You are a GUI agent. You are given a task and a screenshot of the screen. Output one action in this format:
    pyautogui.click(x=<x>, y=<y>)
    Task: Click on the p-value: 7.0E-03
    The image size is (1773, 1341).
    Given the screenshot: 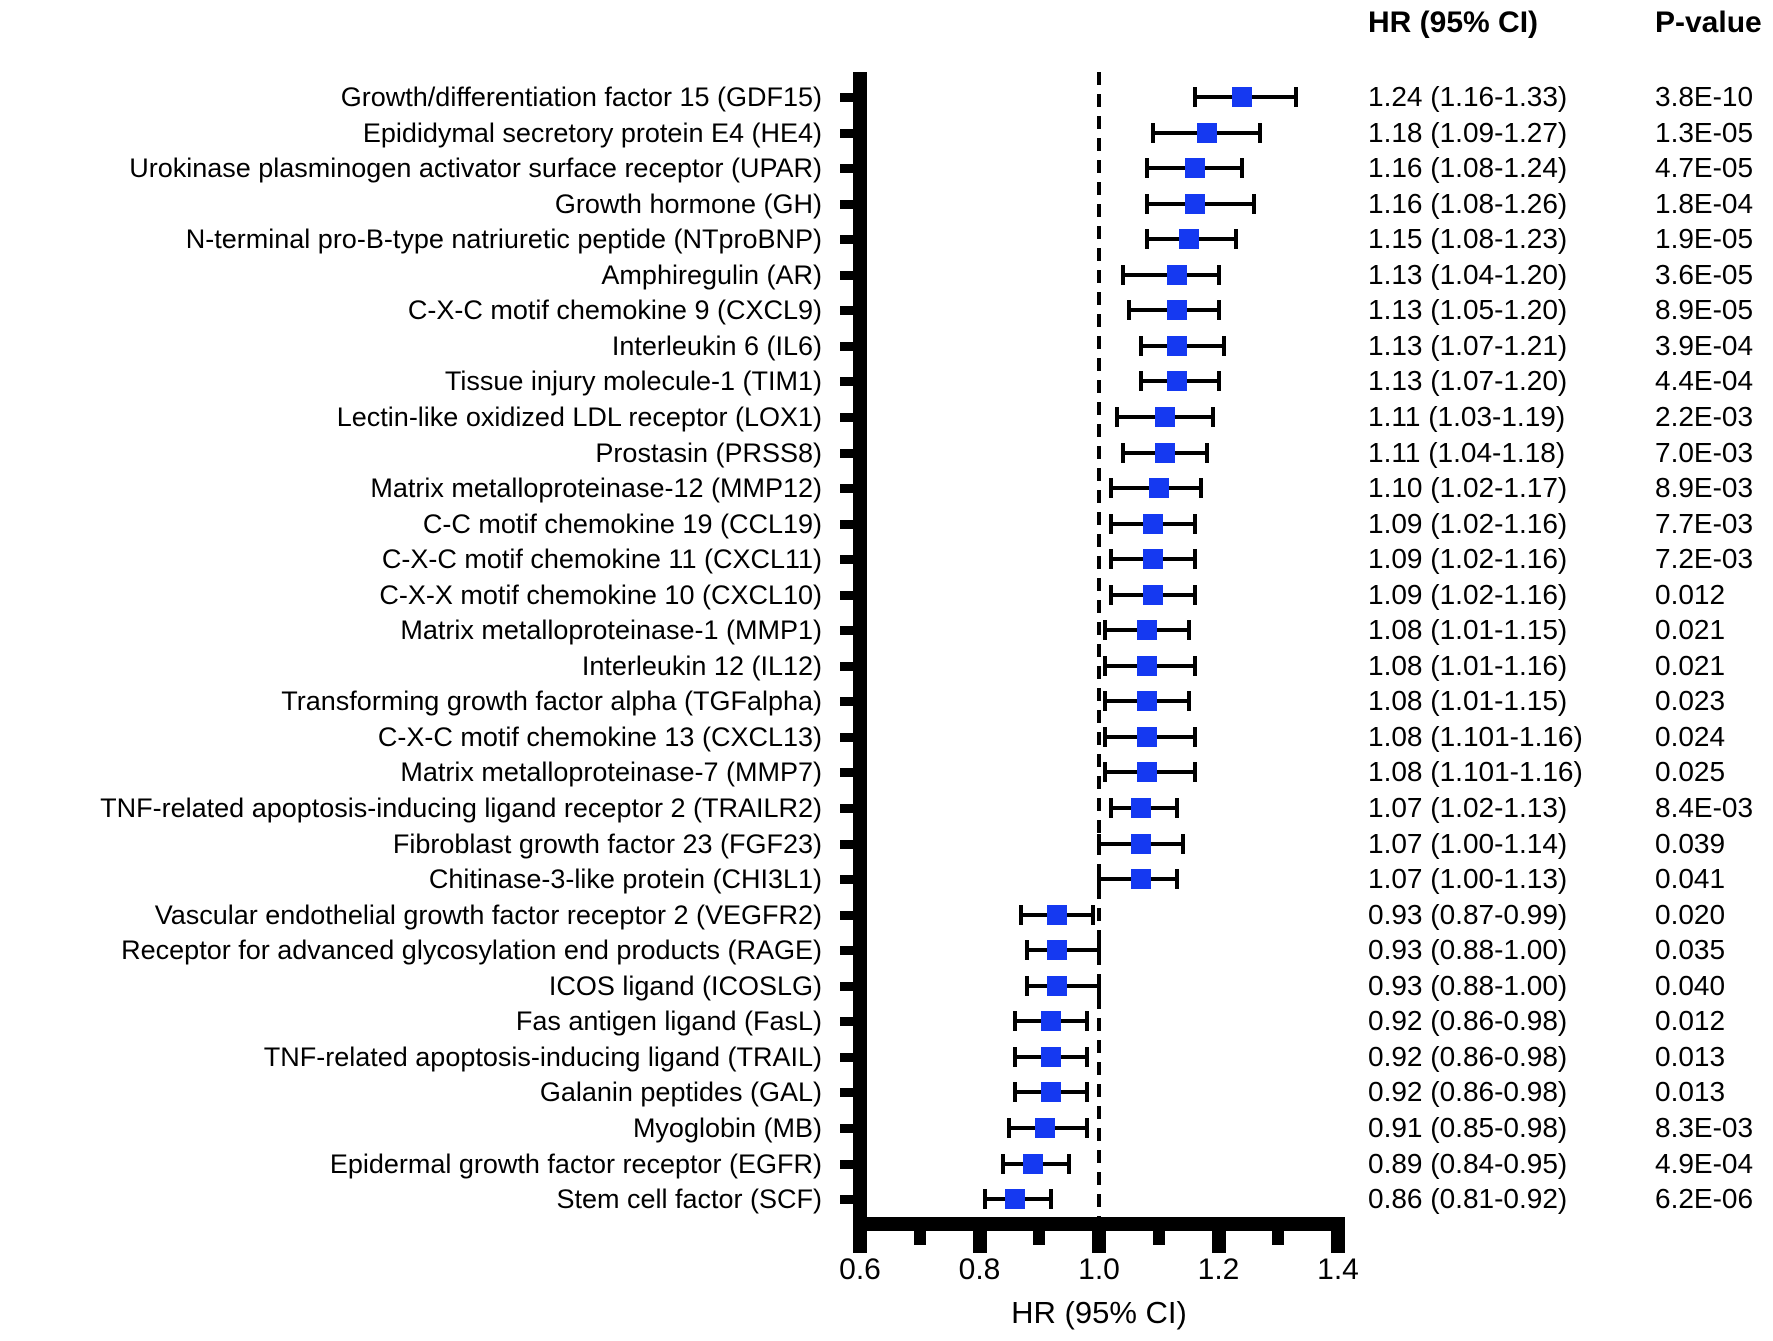 What is the action you would take?
    pyautogui.click(x=1704, y=452)
    